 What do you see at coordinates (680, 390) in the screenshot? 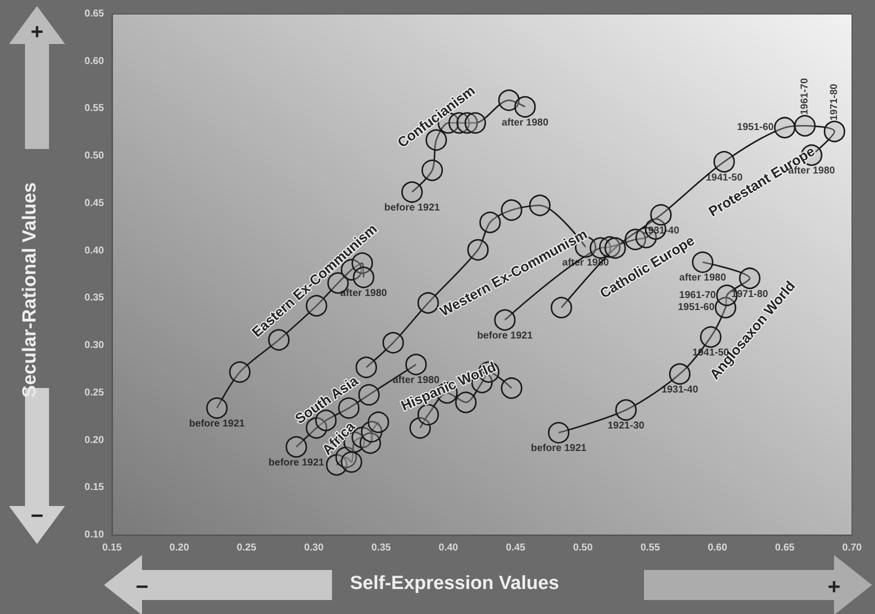
I see `annotation: 1931-40` at bounding box center [680, 390].